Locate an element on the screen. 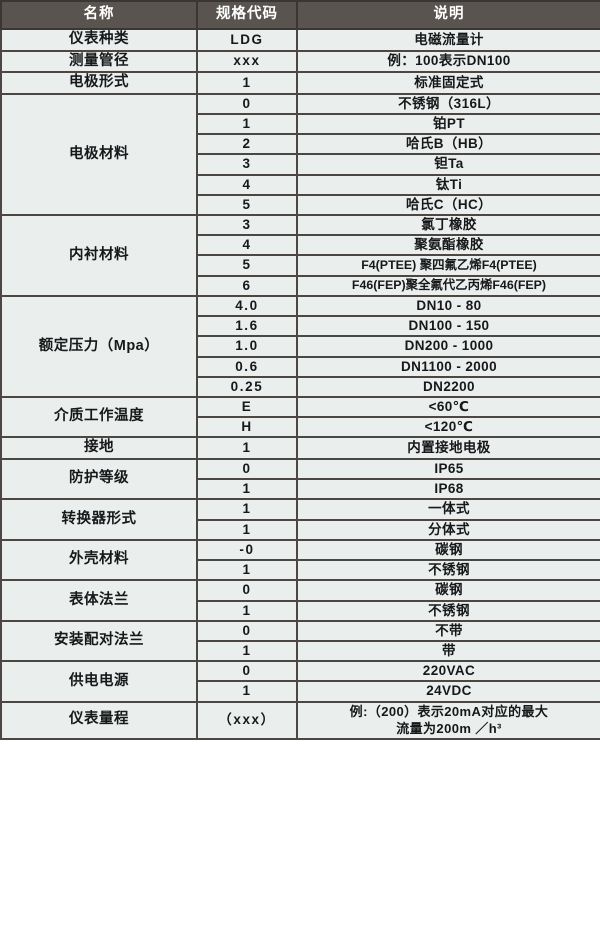 The height and width of the screenshot is (938, 600). table-row: 1.0 DN200 - 1000 is located at coordinates (300, 346).